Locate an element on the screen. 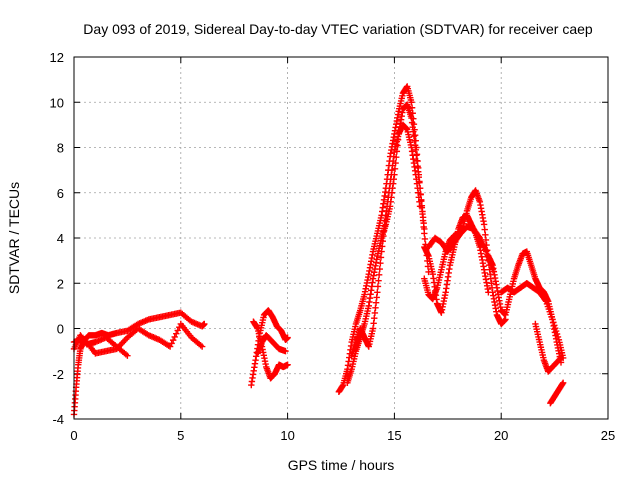 Image resolution: width=640 pixels, height=480 pixels. x-tick-label: 0 is located at coordinates (73, 435).